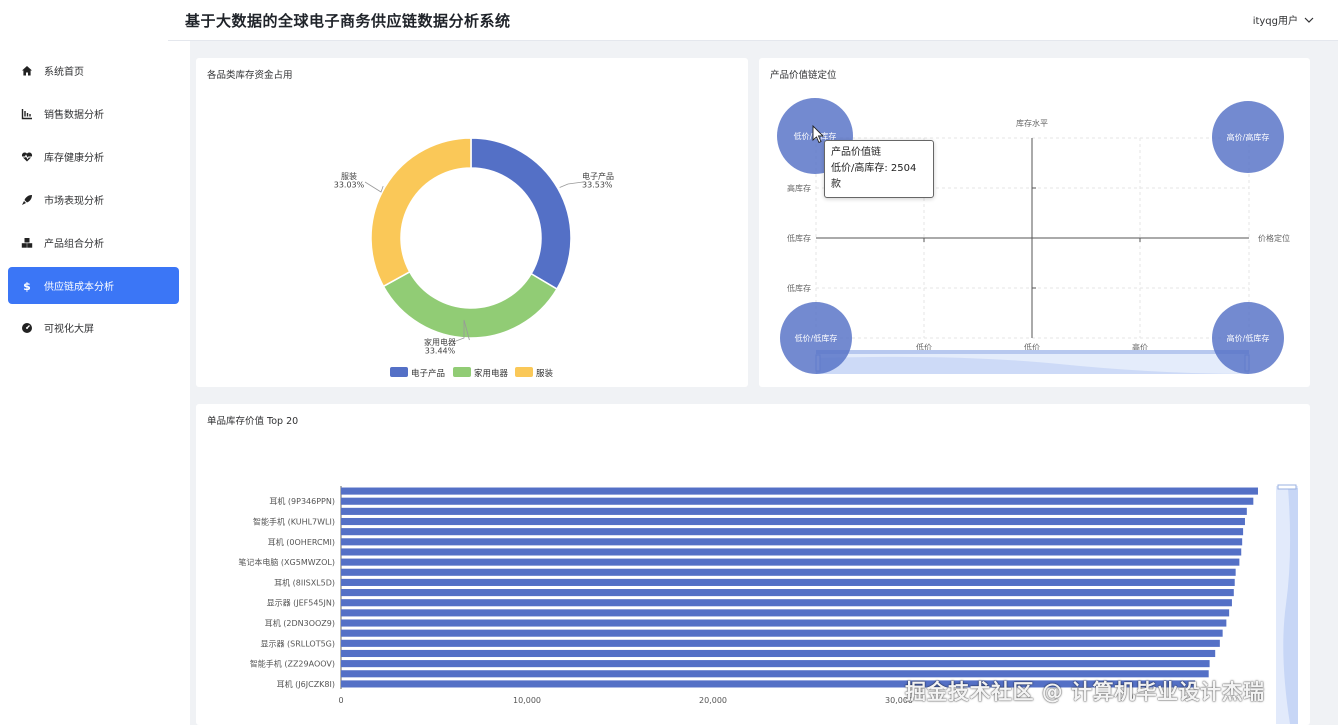 This screenshot has height=725, width=1338. What do you see at coordinates (1085, 692) in the screenshot?
I see `watermark: 掘金技术社区 @ 计算机毕业设计杰瑞` at bounding box center [1085, 692].